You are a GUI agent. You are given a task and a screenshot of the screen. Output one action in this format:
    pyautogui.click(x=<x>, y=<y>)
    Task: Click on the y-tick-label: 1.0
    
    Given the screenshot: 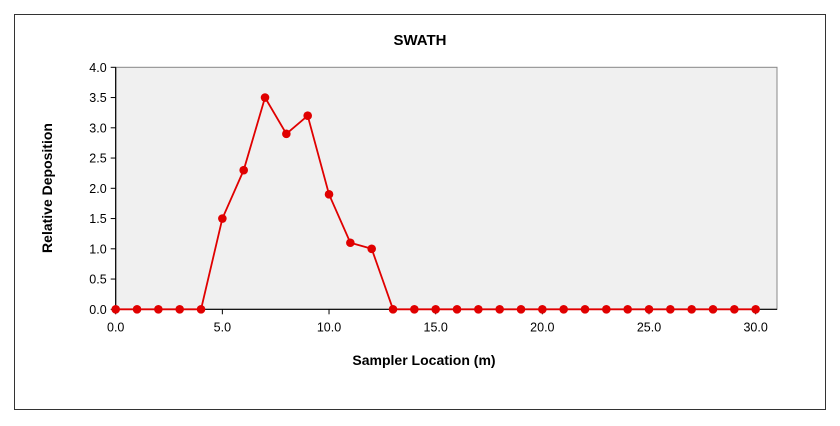 What is the action you would take?
    pyautogui.click(x=97, y=249)
    